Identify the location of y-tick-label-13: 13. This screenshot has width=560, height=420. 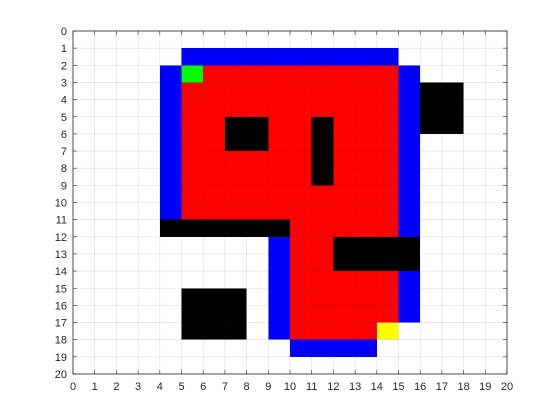
(61, 255).